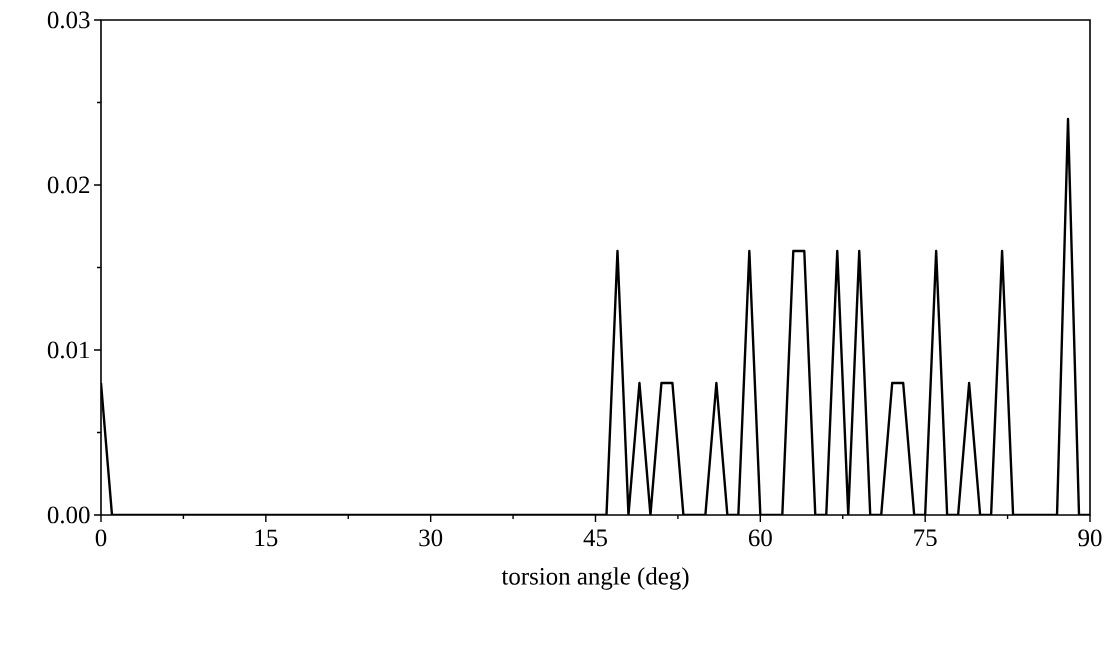  What do you see at coordinates (595, 538) in the screenshot?
I see `x-tick-label: 45` at bounding box center [595, 538].